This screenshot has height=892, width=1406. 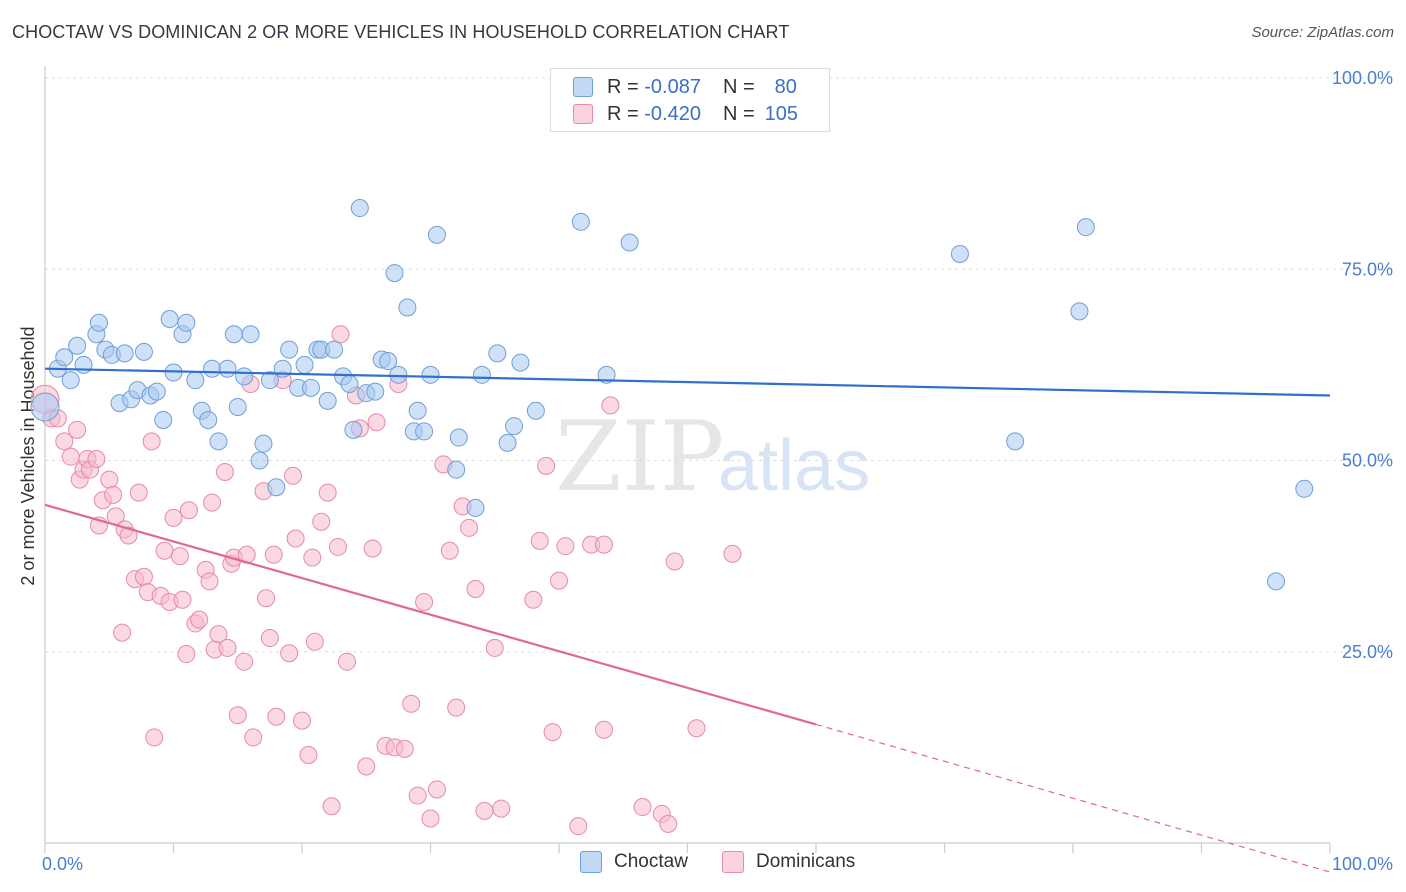 What do you see at coordinates (583, 114) in the screenshot?
I see `dominicans-swatch` at bounding box center [583, 114].